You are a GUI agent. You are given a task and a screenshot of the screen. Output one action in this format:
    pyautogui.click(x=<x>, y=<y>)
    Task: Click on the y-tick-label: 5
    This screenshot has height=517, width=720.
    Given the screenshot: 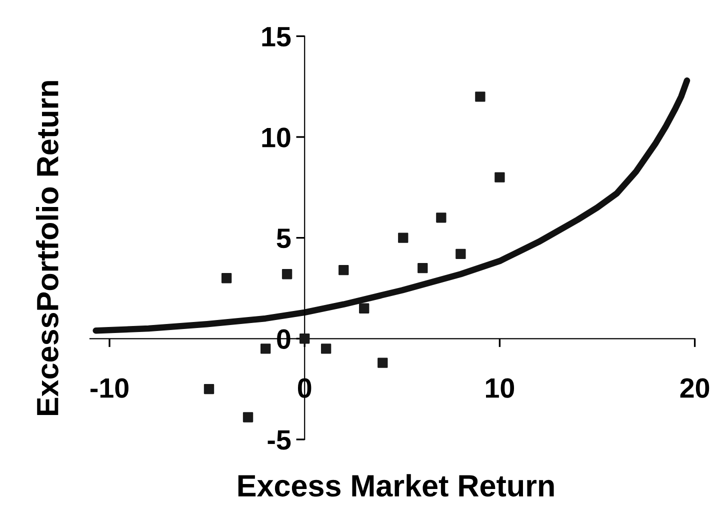 What is the action you would take?
    pyautogui.click(x=283, y=238)
    